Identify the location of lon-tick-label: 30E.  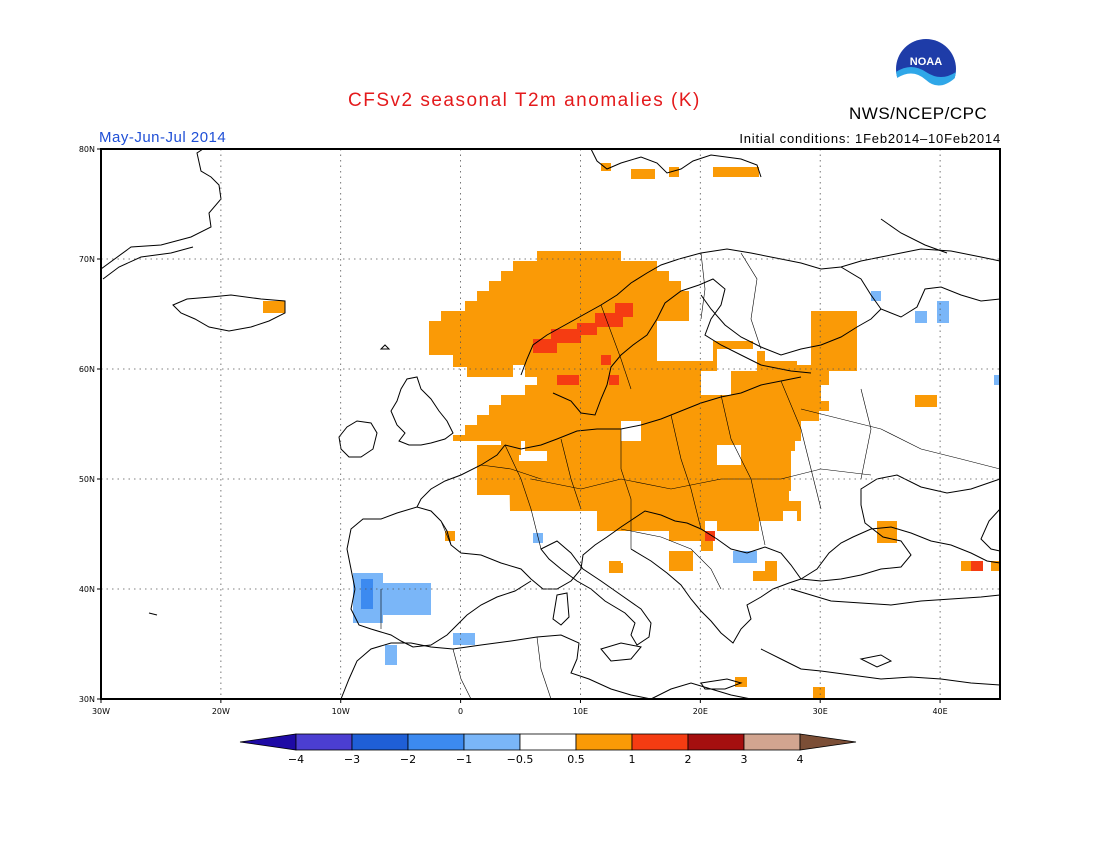
(820, 711).